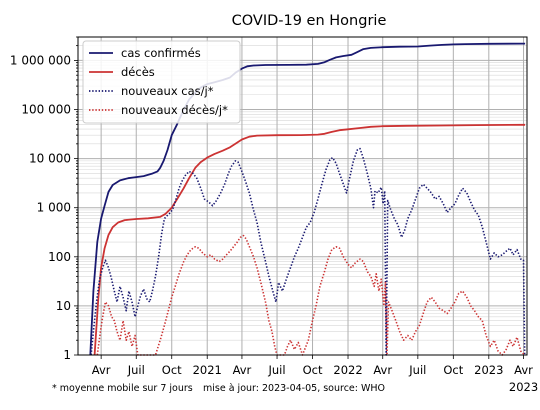 This screenshot has height=410, width=540. Describe the element at coordinates (347, 370) in the screenshot. I see `x-tick-label: 2022` at that location.